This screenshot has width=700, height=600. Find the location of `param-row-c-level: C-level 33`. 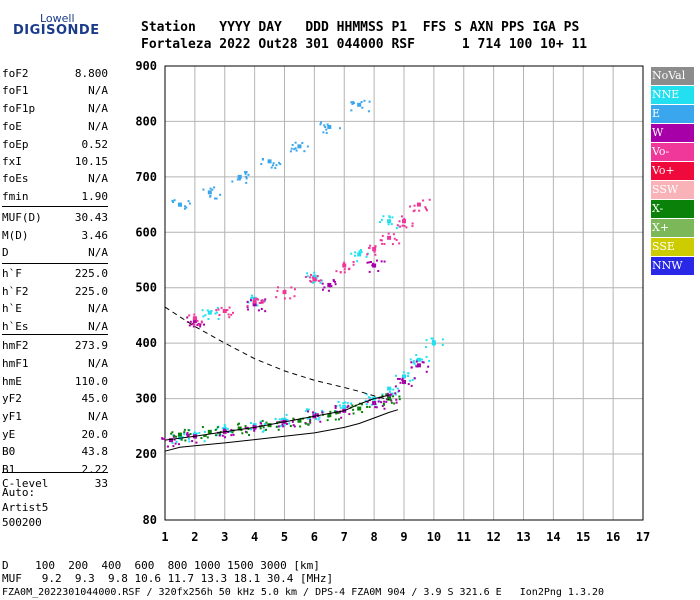

param-row-c-level: C-level 33 is located at coordinates (55, 484).